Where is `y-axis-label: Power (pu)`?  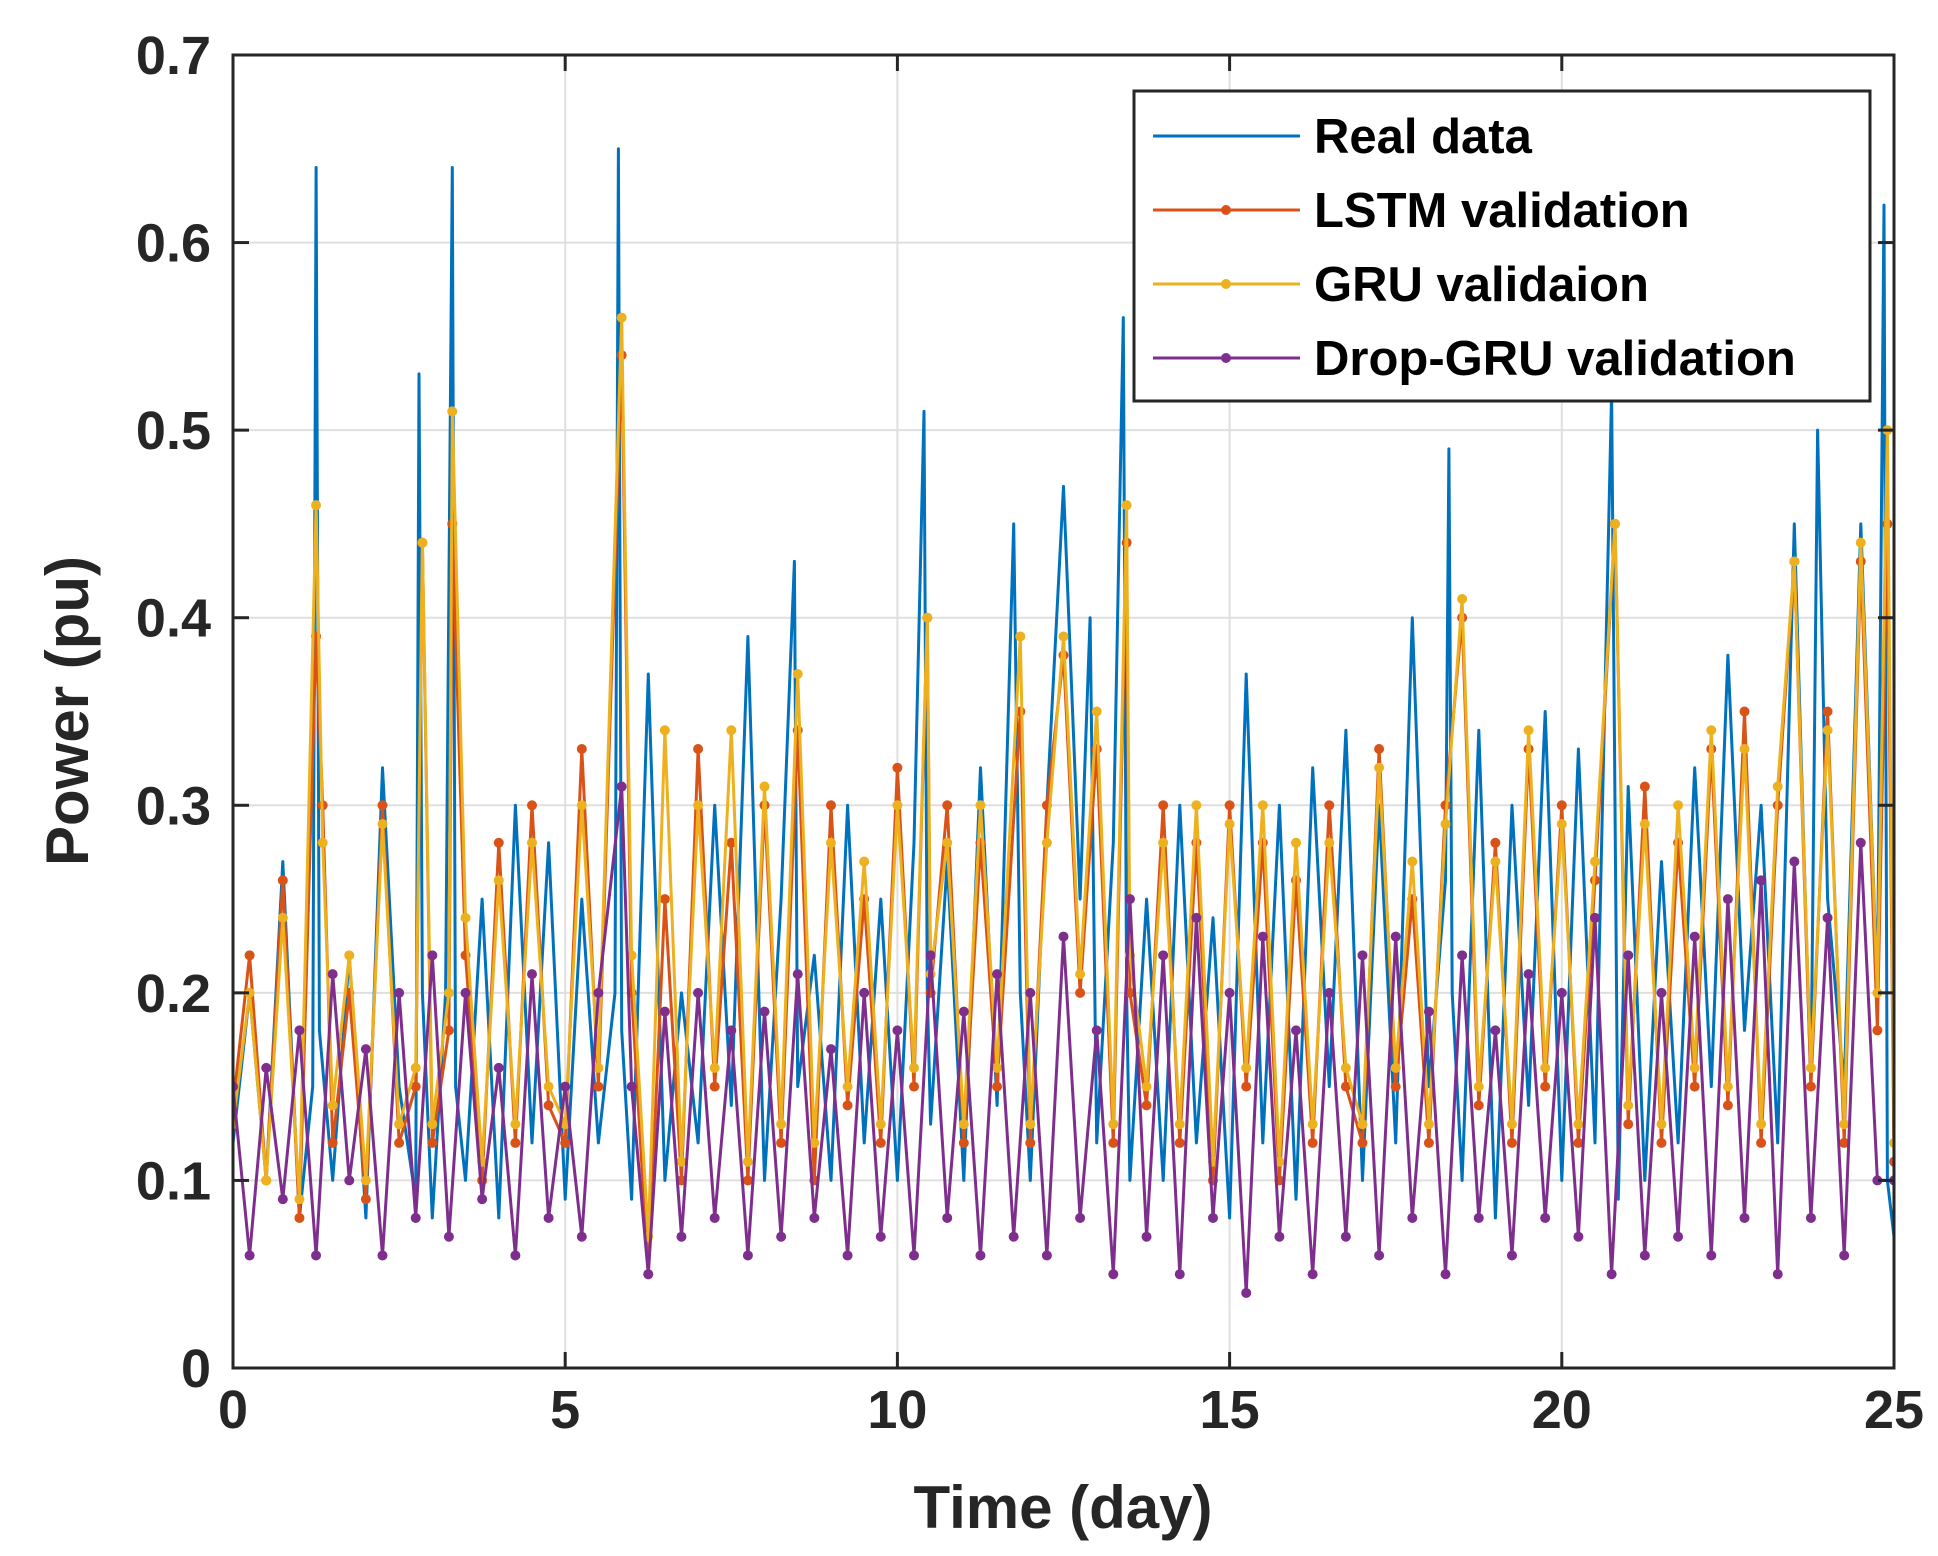 y-axis-label: Power (pu) is located at coordinates (67, 711).